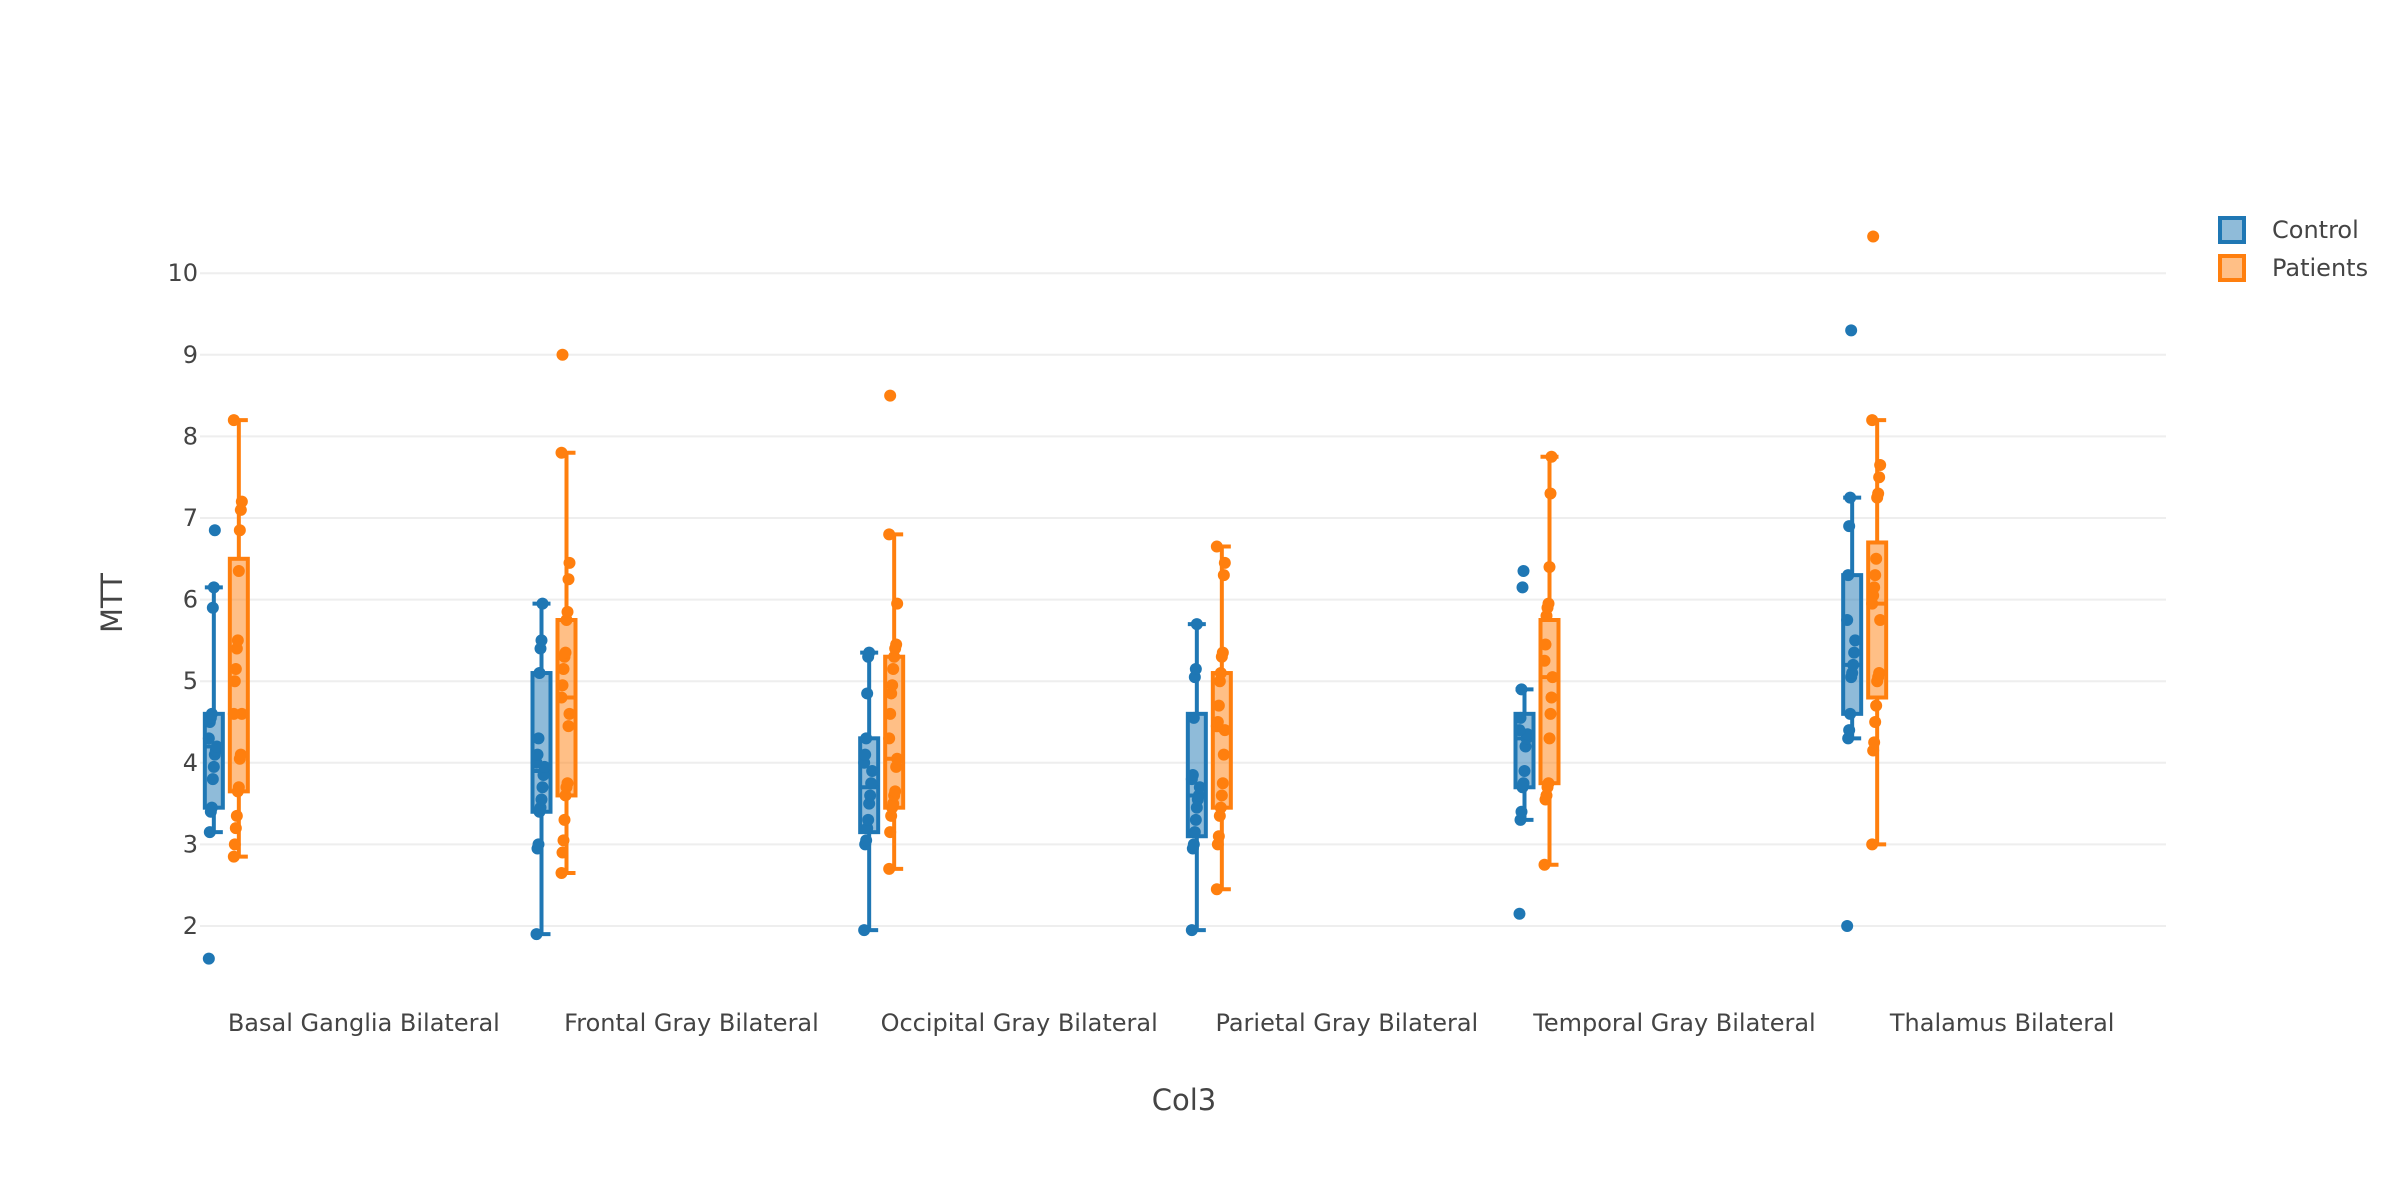 This screenshot has width=2400, height=1200. What do you see at coordinates (2320, 268) in the screenshot?
I see `legend-label: Patients` at bounding box center [2320, 268].